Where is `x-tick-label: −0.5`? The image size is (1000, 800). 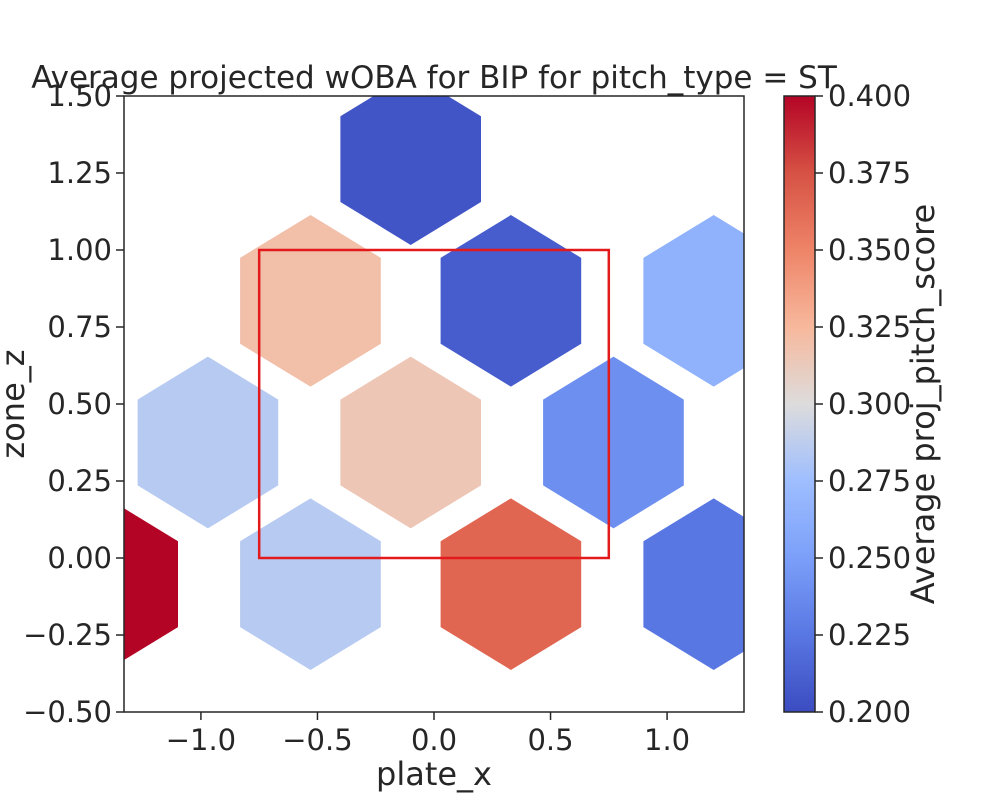
x-tick-label: −0.5 is located at coordinates (317, 740).